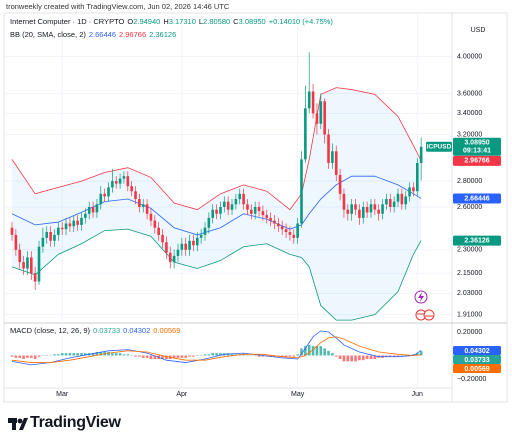 This screenshot has height=444, width=512. I want to click on x-tick-label: Apr, so click(182, 394).